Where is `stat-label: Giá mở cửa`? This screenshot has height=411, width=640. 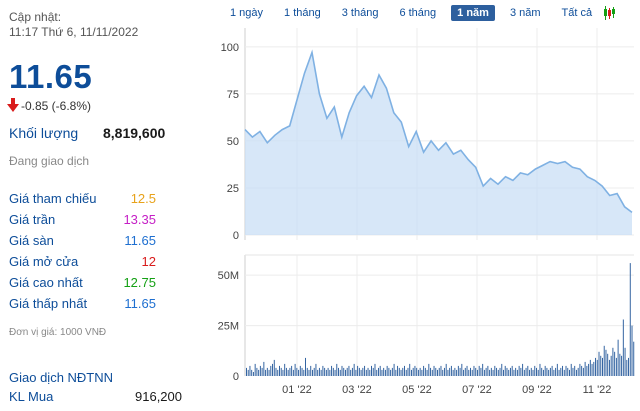
stat-label: Giá mở cửa is located at coordinates (44, 261).